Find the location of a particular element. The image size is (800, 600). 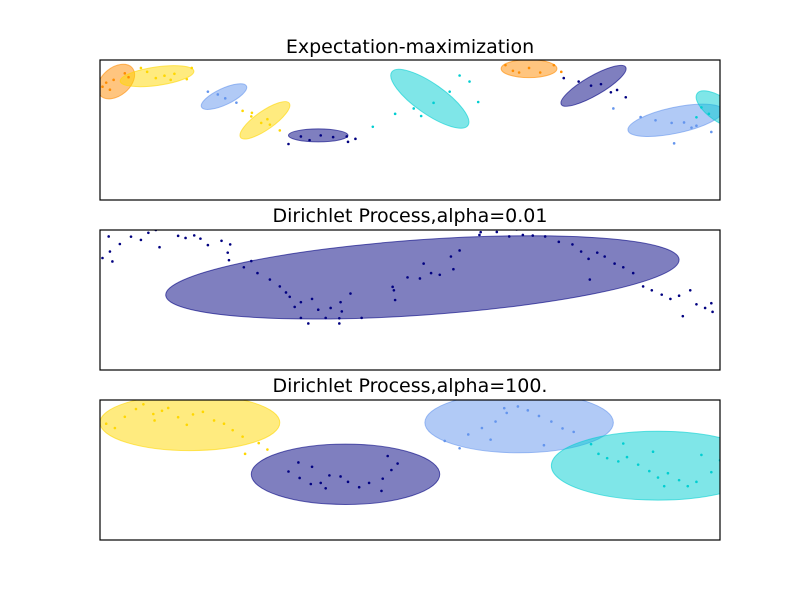

plot-area-em is located at coordinates (410, 103).